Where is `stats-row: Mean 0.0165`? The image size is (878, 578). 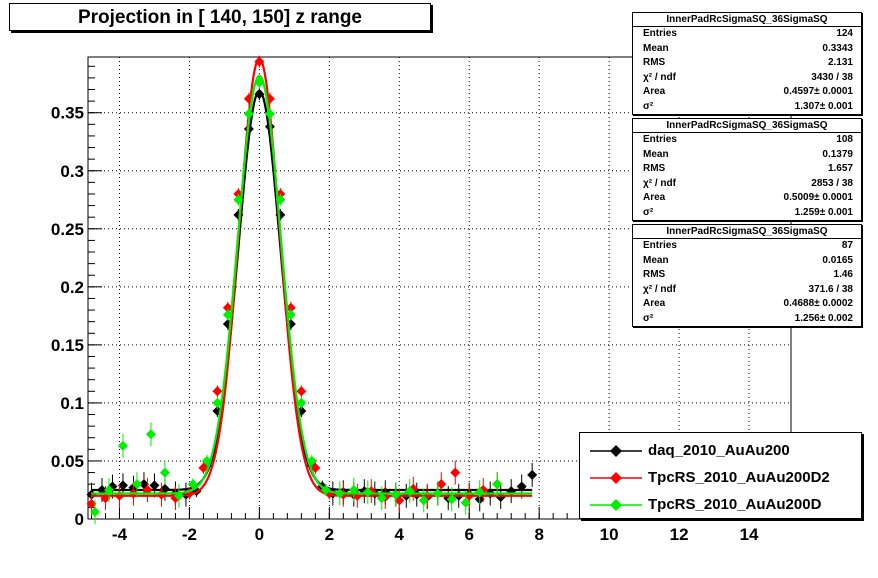 stats-row: Mean 0.0165 is located at coordinates (747, 261).